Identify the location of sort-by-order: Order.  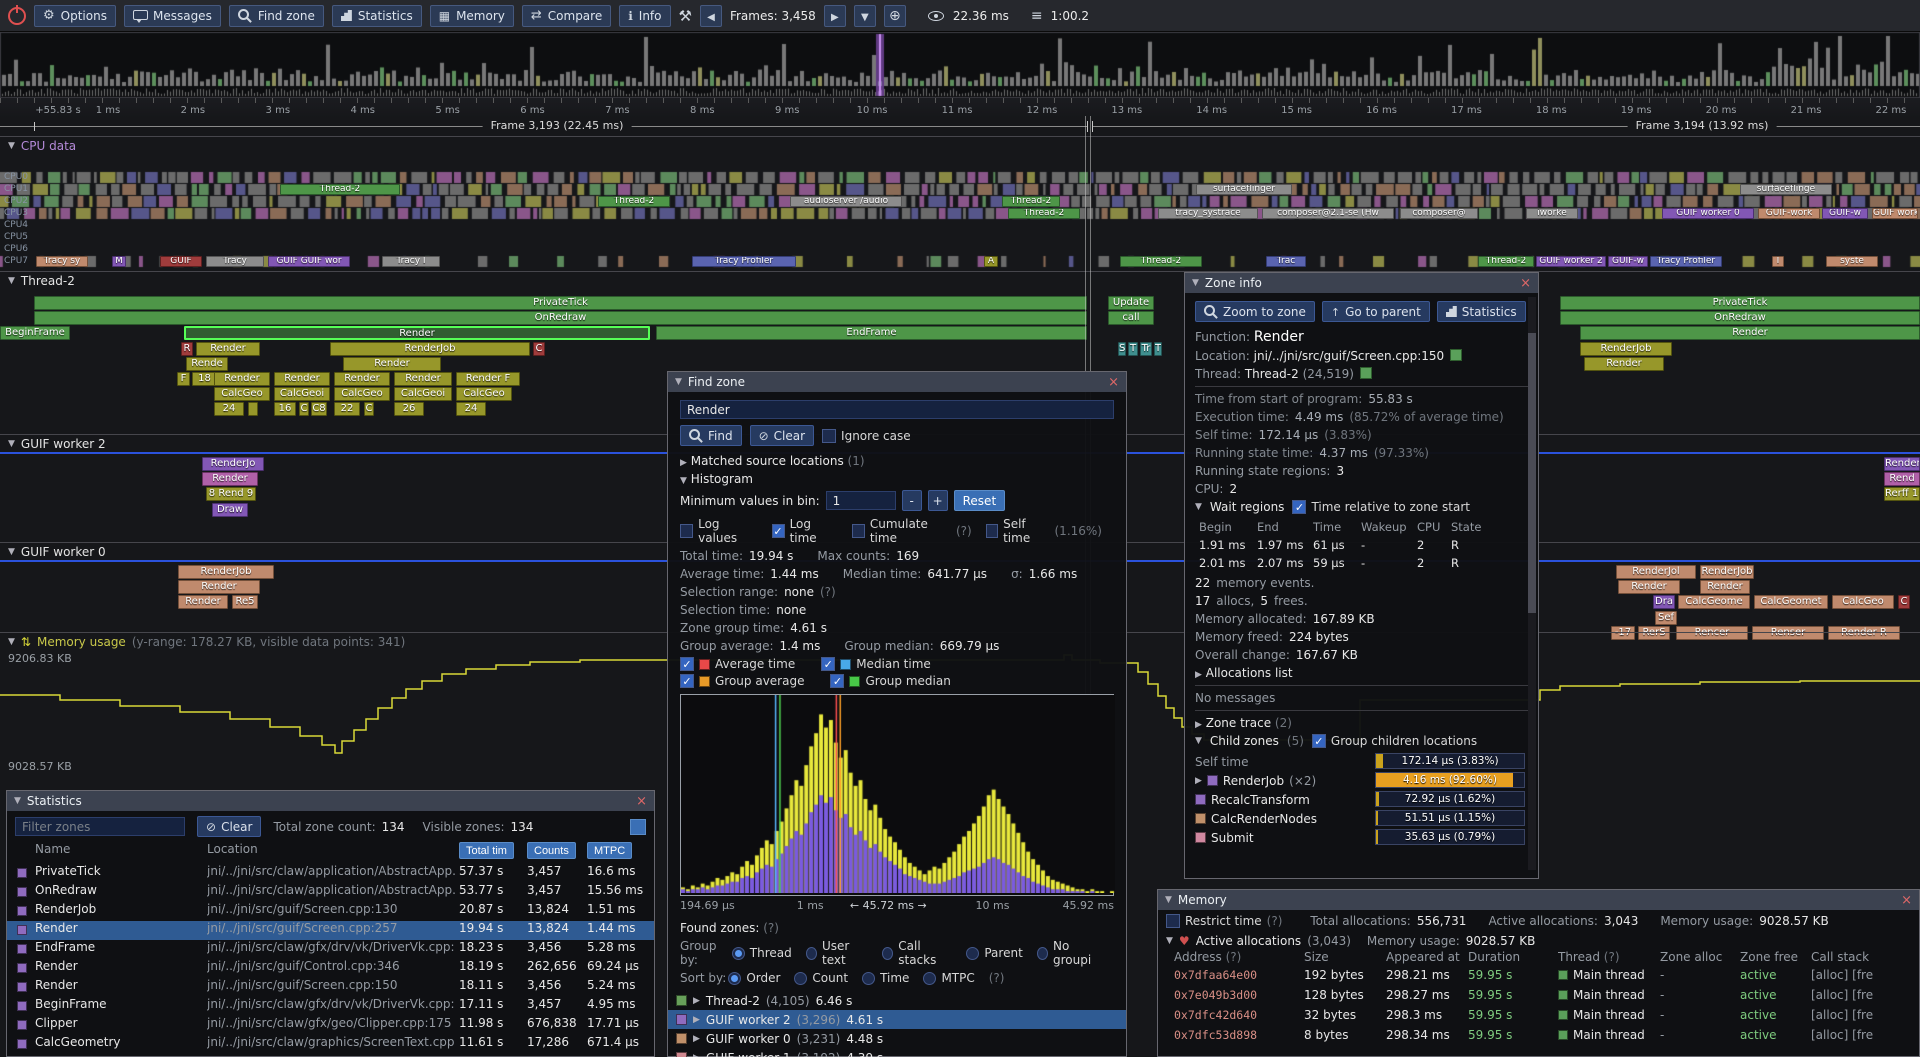
(754, 978).